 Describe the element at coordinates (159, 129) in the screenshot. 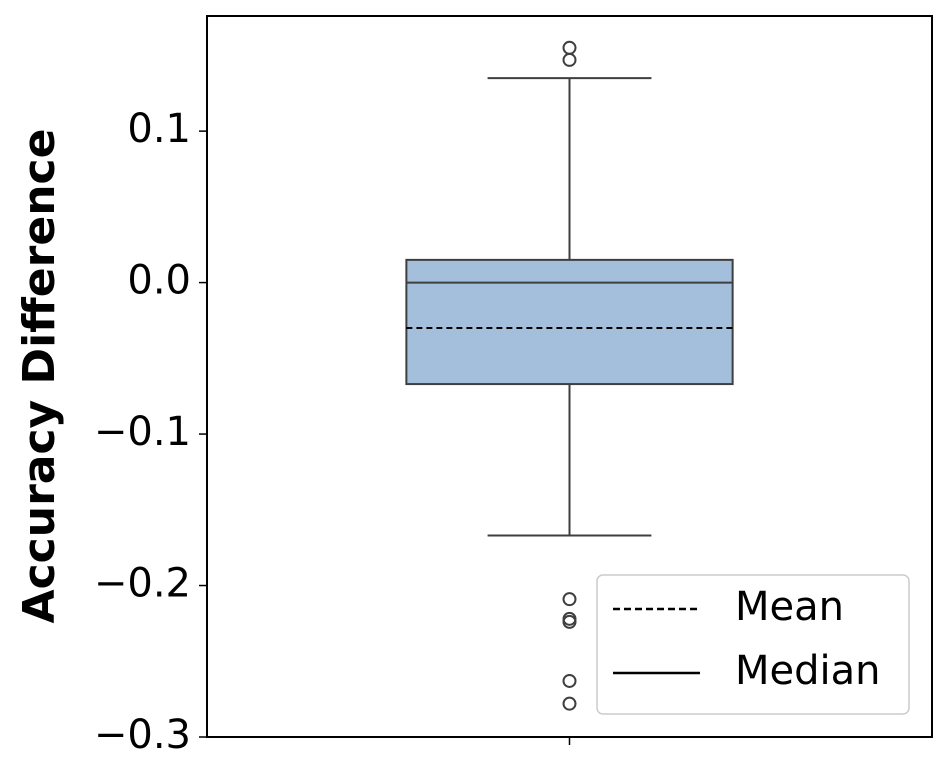

I see `y-tick-label: 0.1` at that location.